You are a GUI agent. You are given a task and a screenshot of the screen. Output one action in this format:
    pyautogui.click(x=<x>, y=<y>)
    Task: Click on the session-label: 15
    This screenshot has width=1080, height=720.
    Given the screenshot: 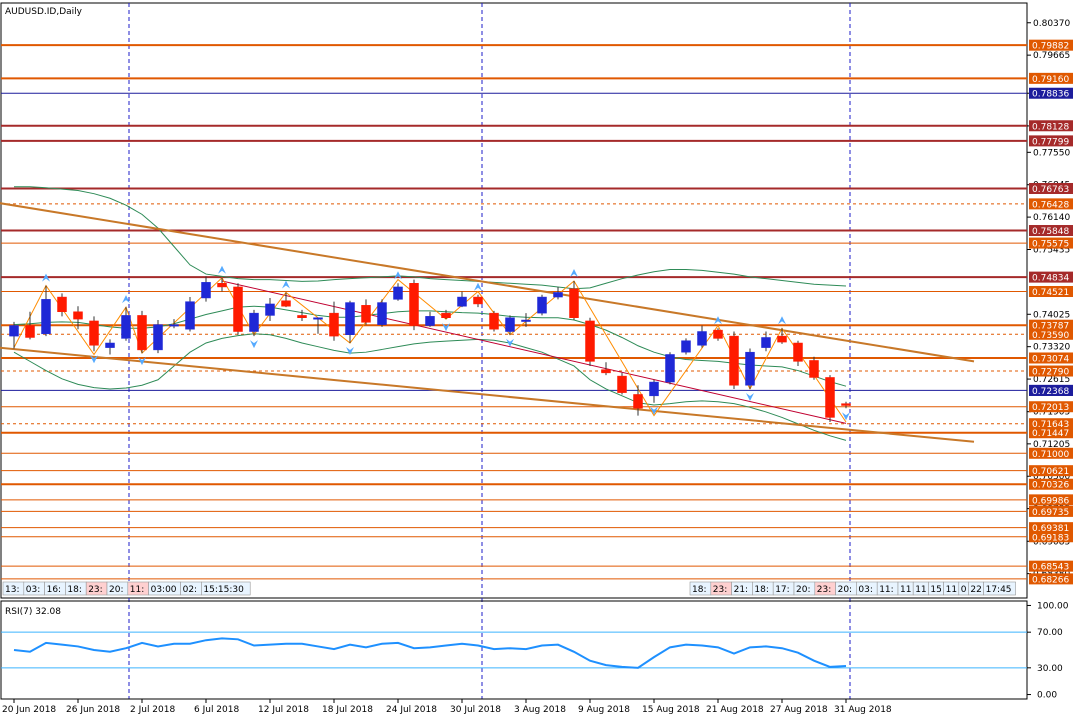 What is the action you would take?
    pyautogui.click(x=935, y=590)
    